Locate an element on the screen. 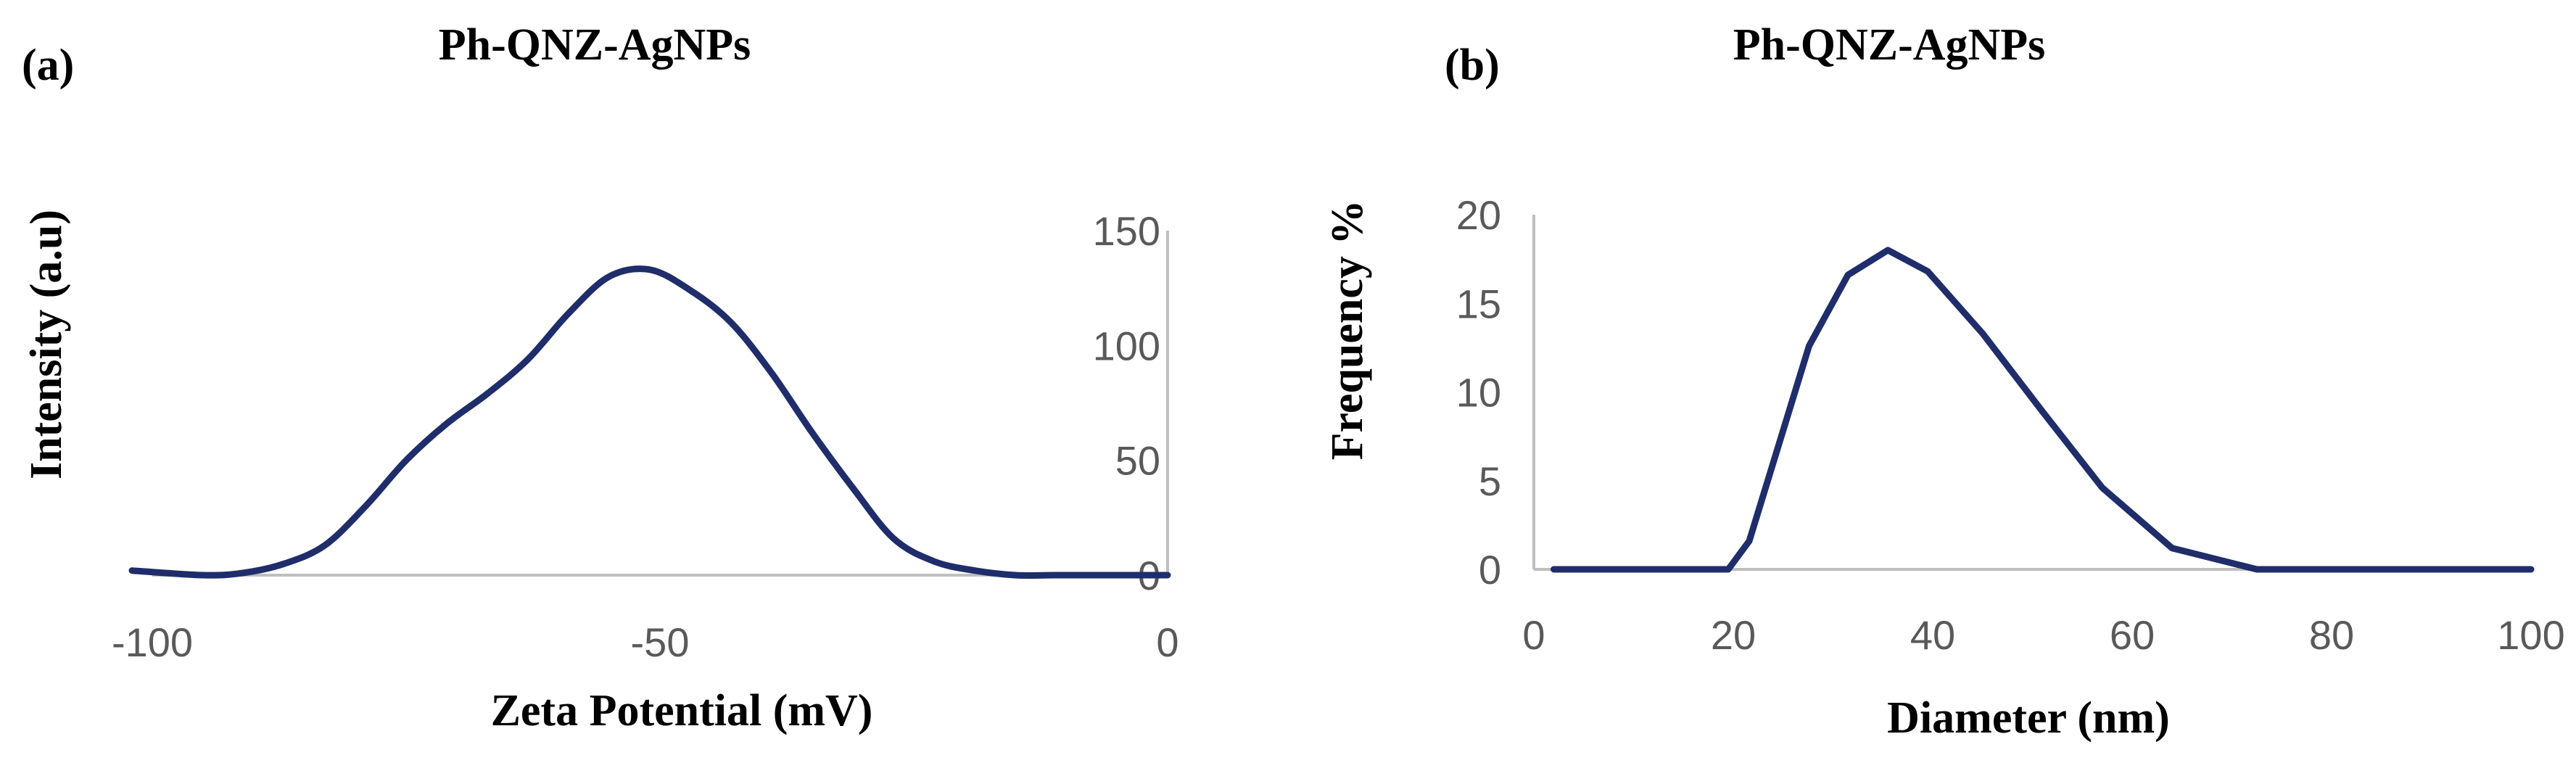 This screenshot has width=2576, height=763. panel-b-y-tick-label: 5 is located at coordinates (1490, 481).